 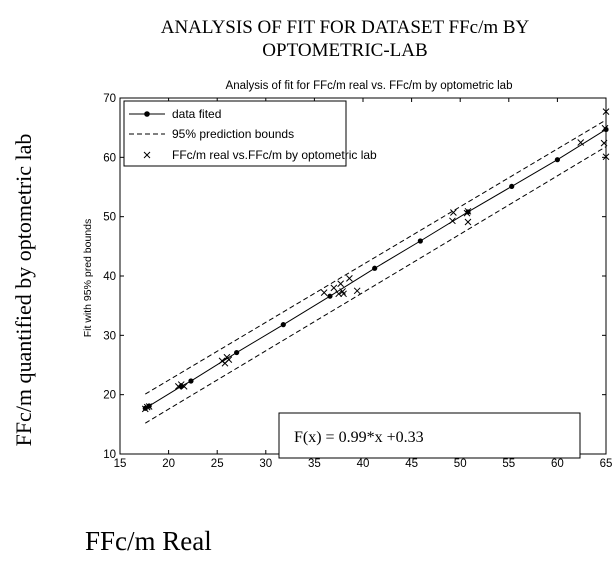 I want to click on x-tick-label: 40, so click(x=363, y=464).